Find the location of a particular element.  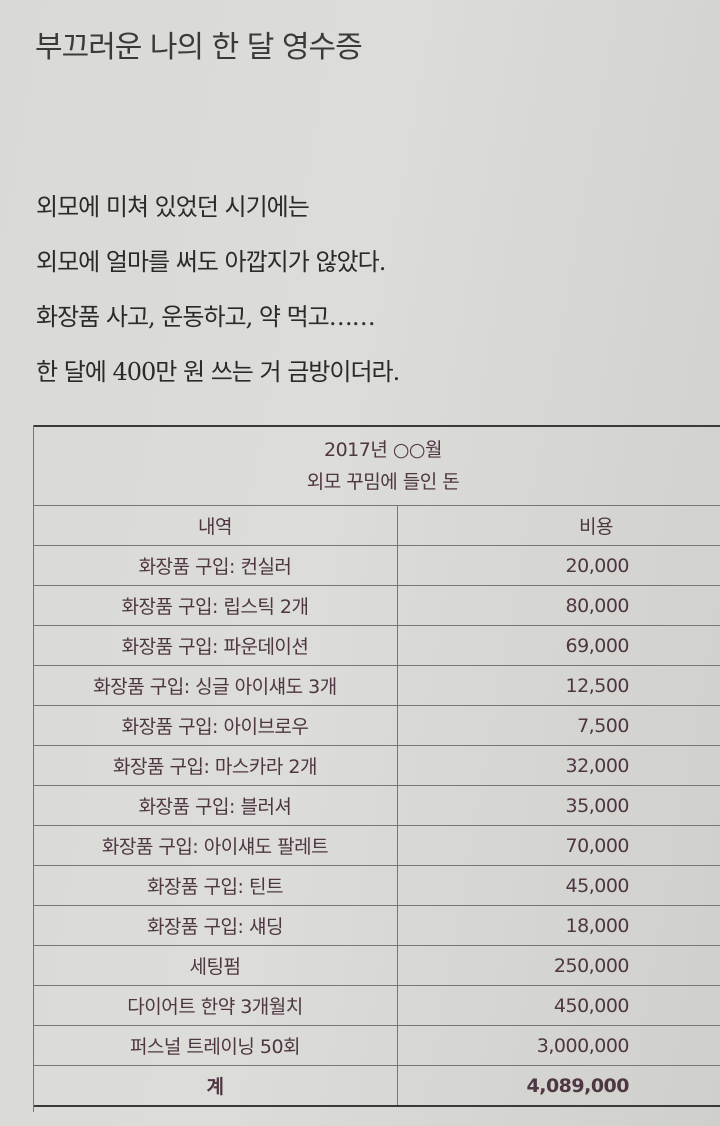

table-row: 화장품 구입: 섀딩 18,000 is located at coordinates (376, 925).